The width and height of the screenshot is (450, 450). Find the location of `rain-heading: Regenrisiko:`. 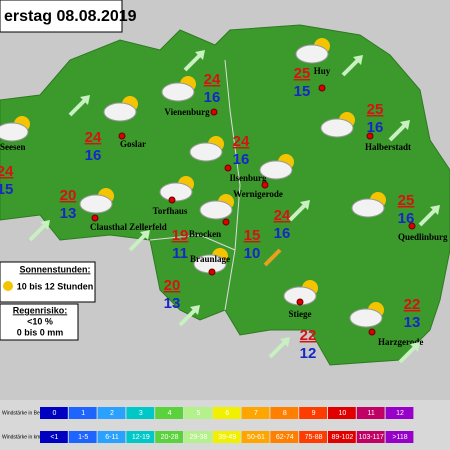

rain-heading: Regenrisiko: is located at coordinates (40, 310).